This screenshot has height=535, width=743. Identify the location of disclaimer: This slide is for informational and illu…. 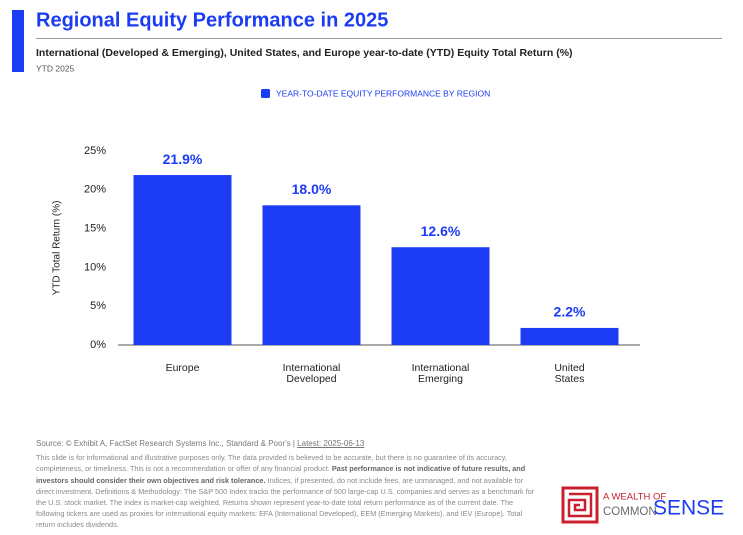
(286, 491).